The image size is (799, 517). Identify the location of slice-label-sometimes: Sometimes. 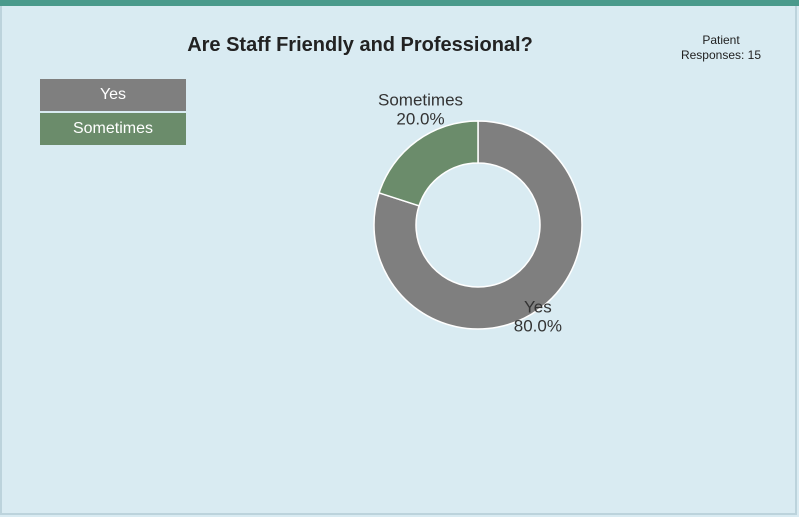
(420, 100).